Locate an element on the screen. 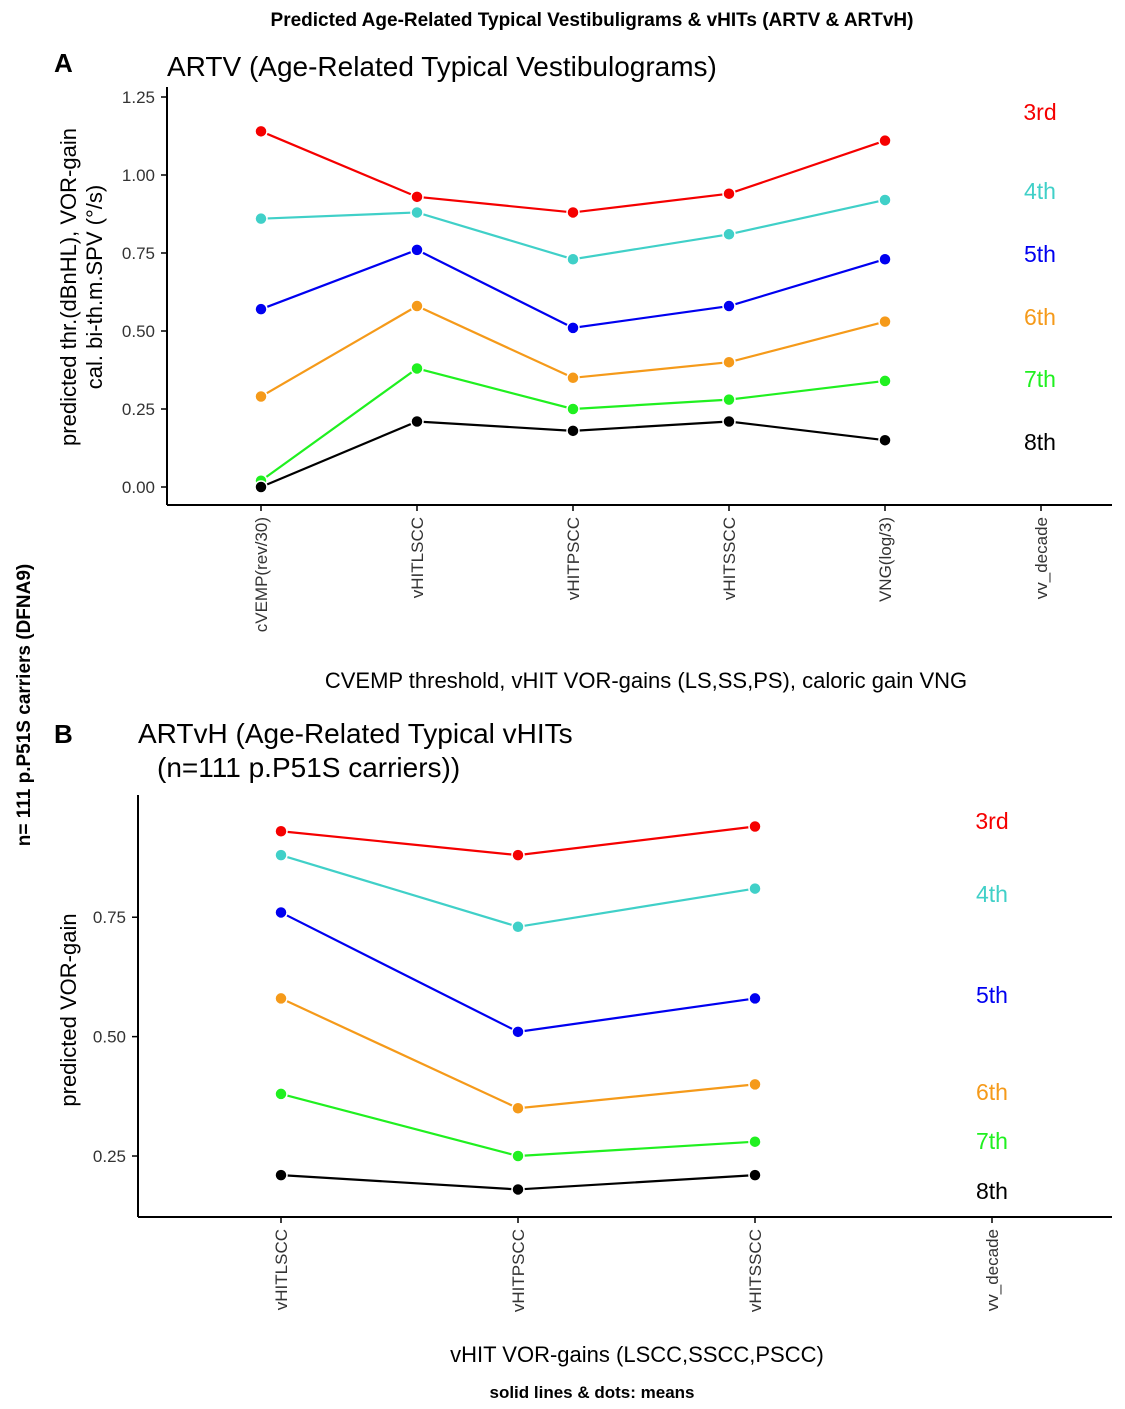  panel-a-series-label-5th: 5th is located at coordinates (1040, 254).